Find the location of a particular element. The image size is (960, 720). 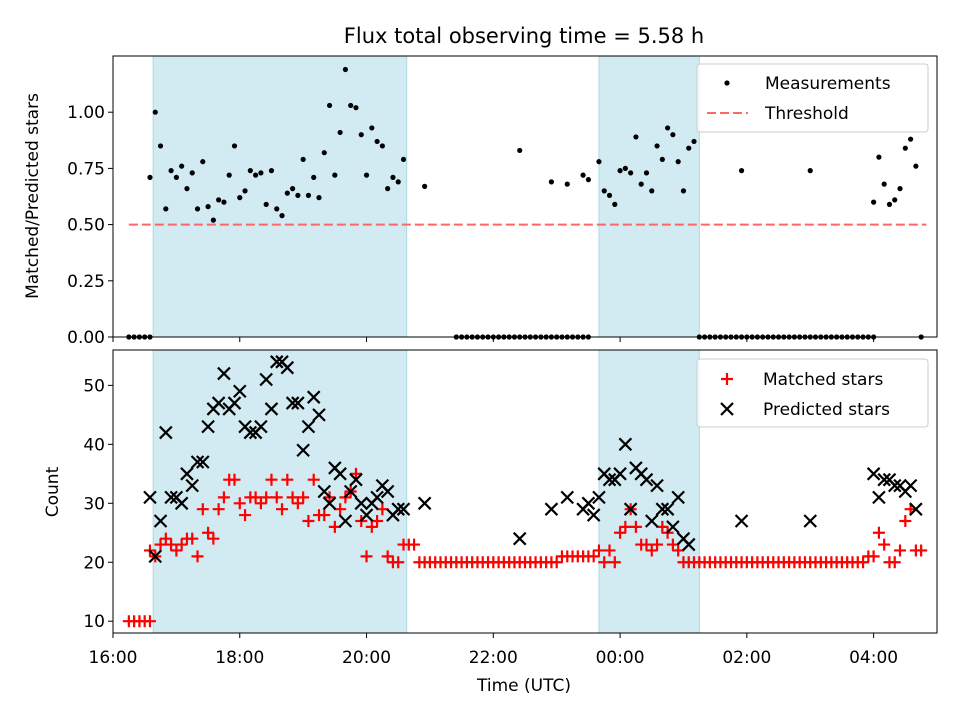

x-tick-label: 16:00 is located at coordinates (113, 658).